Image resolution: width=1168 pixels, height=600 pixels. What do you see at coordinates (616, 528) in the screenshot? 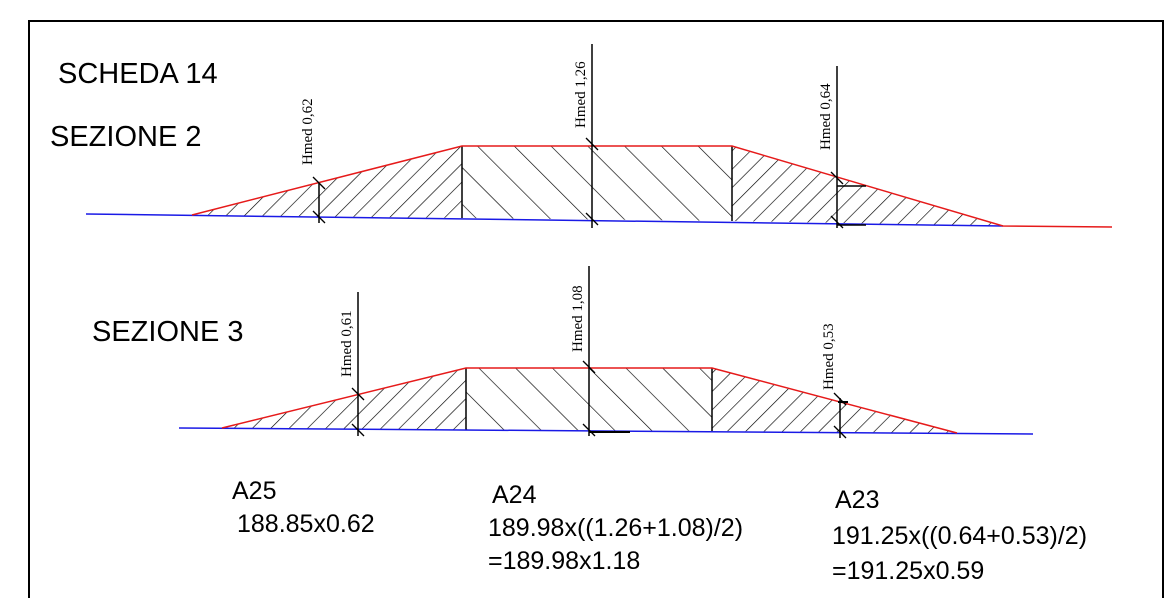
I see `calc-a24-line-1: 189.98x((1.26+1.08)/2)` at bounding box center [616, 528].